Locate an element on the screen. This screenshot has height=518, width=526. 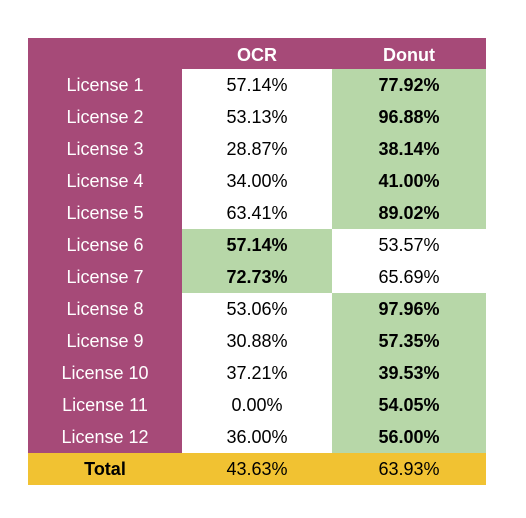
donut-cell: 41.00% is located at coordinates (409, 181).